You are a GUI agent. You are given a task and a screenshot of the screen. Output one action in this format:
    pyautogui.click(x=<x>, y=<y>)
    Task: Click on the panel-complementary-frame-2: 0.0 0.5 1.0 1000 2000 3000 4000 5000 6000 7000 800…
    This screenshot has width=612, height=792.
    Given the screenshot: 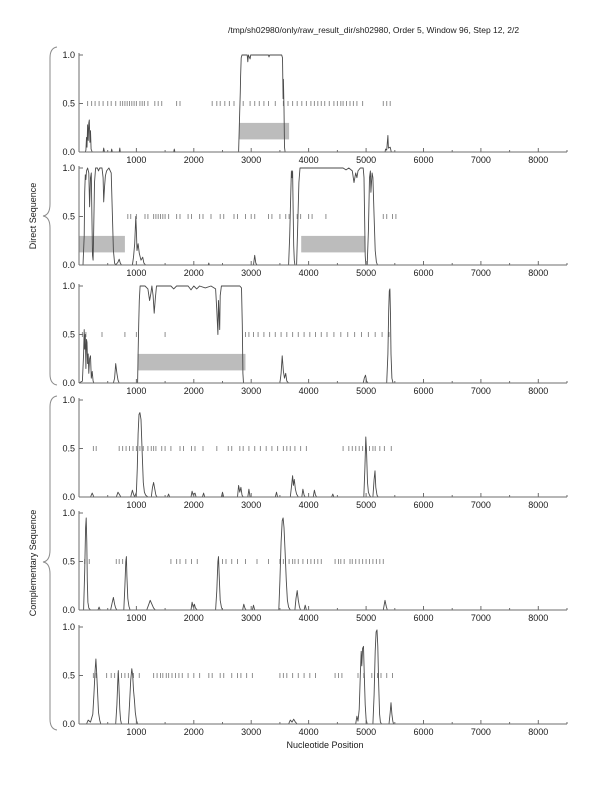 What is the action you would take?
    pyautogui.click(x=315, y=565)
    